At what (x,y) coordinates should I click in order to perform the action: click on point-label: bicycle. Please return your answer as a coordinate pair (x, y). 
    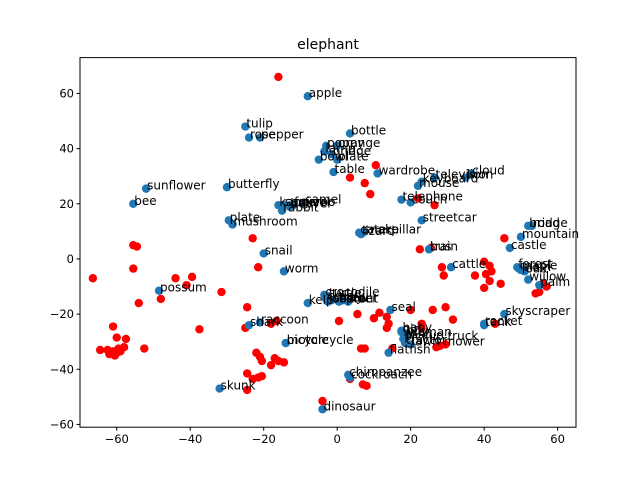
    Looking at the image, I should click on (308, 340).